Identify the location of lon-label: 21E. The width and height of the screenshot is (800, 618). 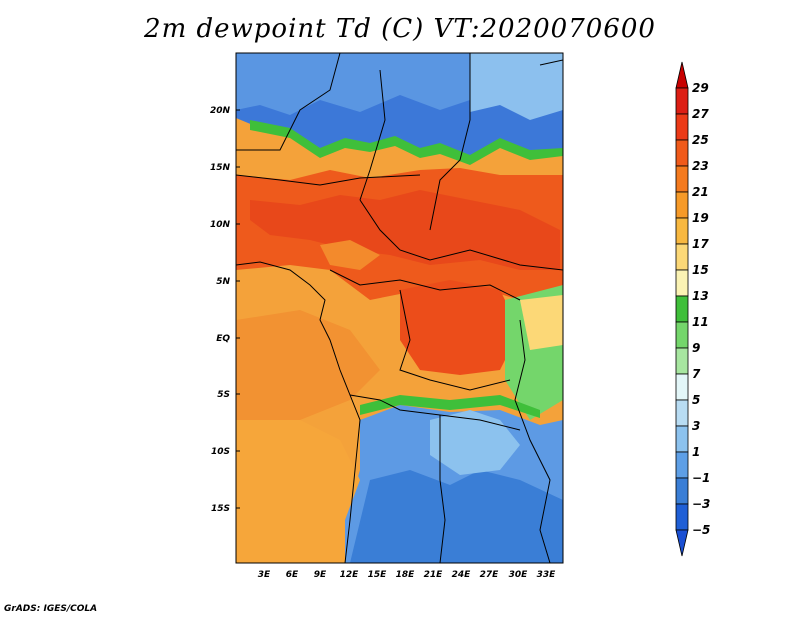
(434, 575).